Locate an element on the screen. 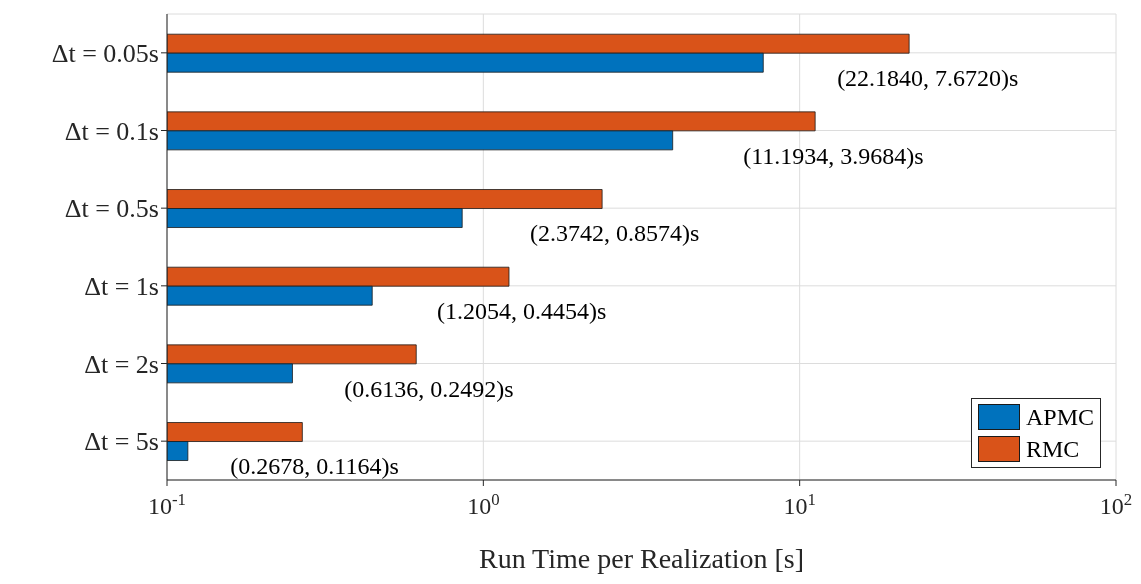 The image size is (1141, 584). y-tick-label: Δt = 2s is located at coordinates (121, 364).